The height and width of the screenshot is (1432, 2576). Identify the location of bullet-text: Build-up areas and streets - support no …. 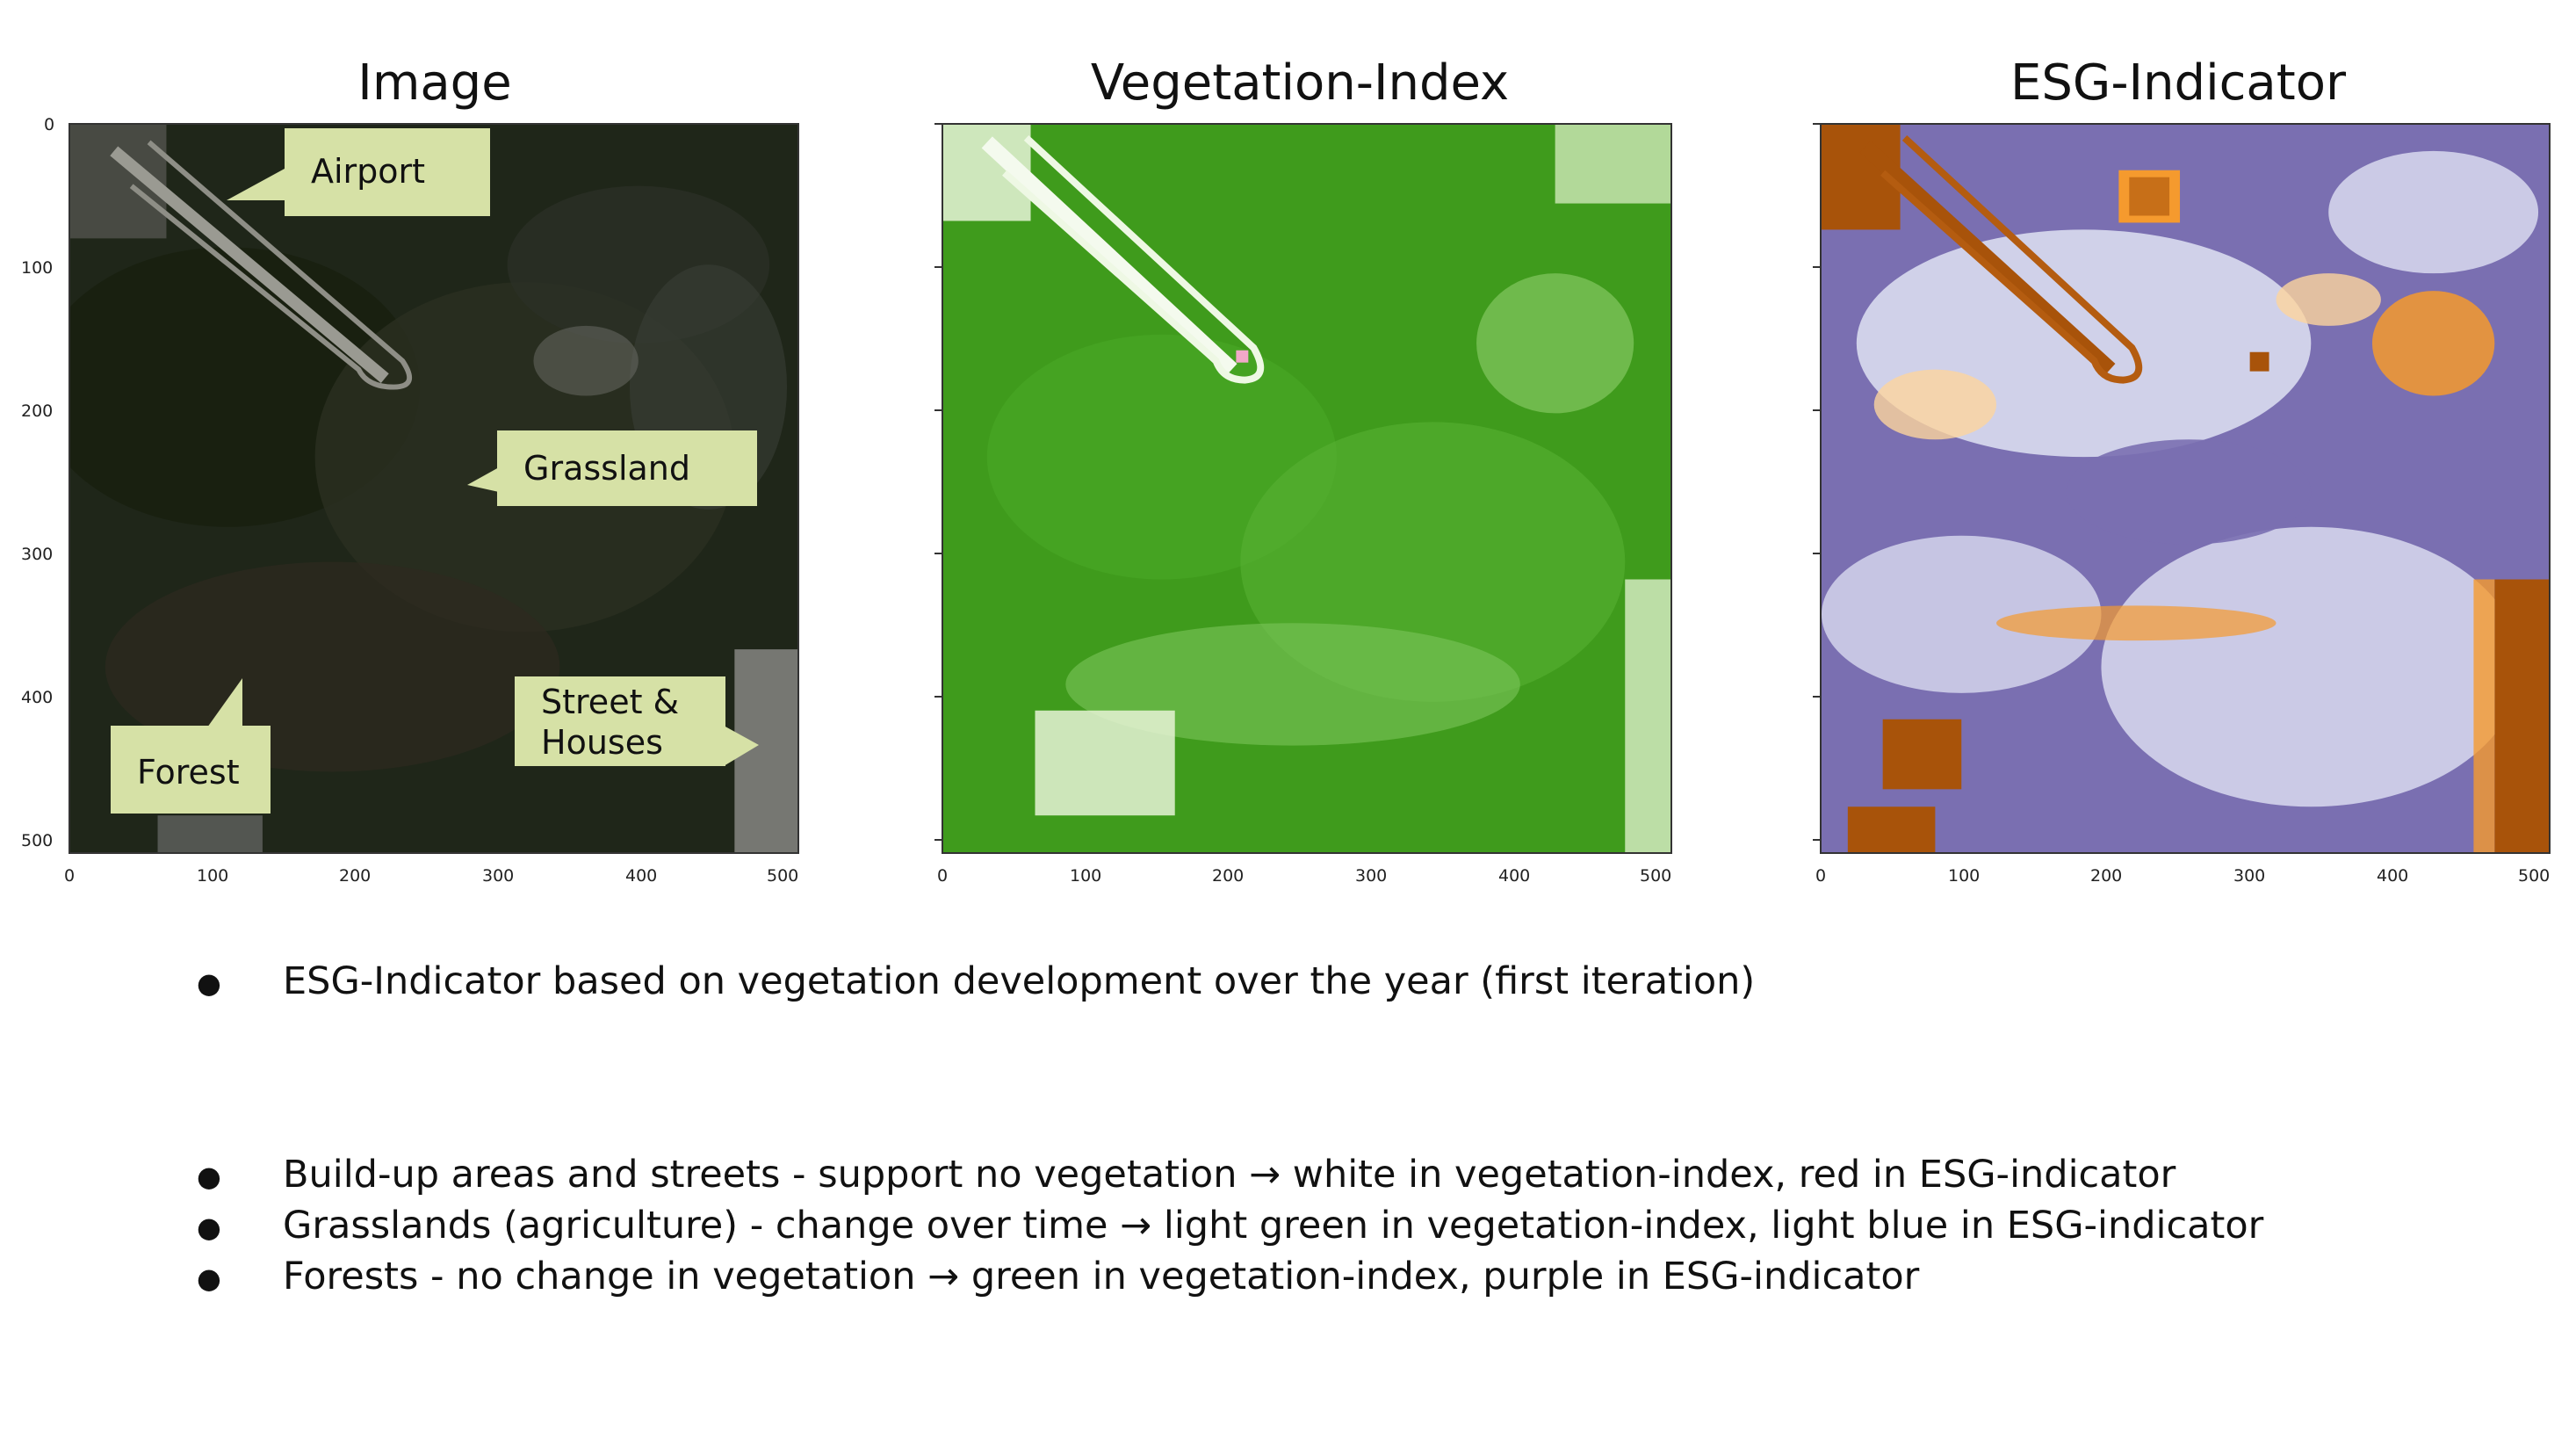
(1229, 1175).